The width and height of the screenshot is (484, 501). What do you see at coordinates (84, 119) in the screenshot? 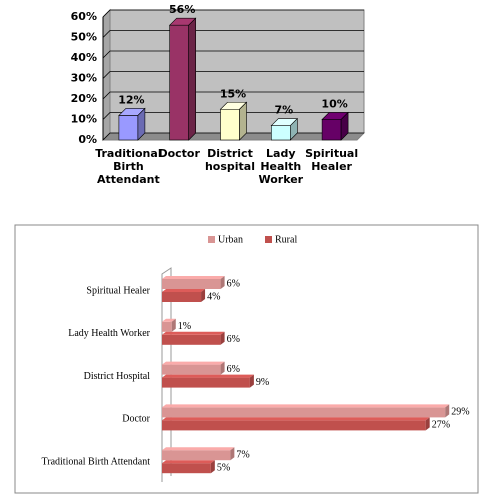
I see `y-tick-label: 10%` at bounding box center [84, 119].